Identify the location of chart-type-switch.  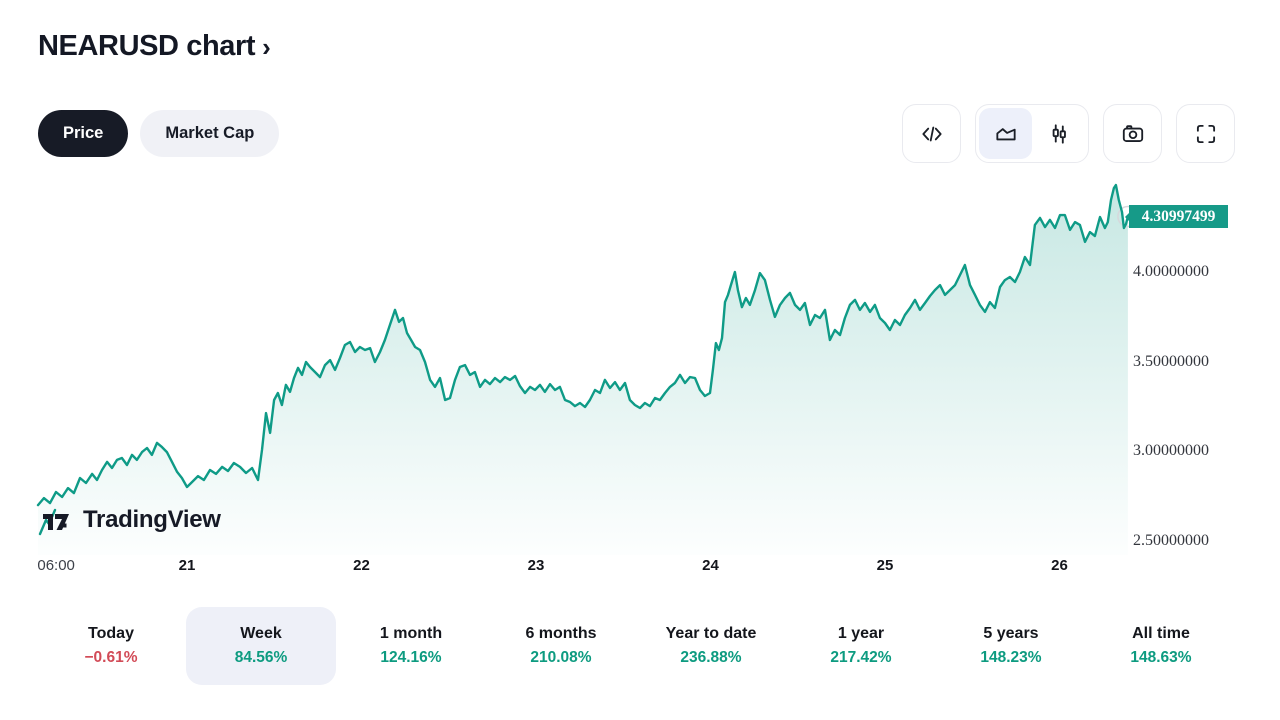
(1032, 133).